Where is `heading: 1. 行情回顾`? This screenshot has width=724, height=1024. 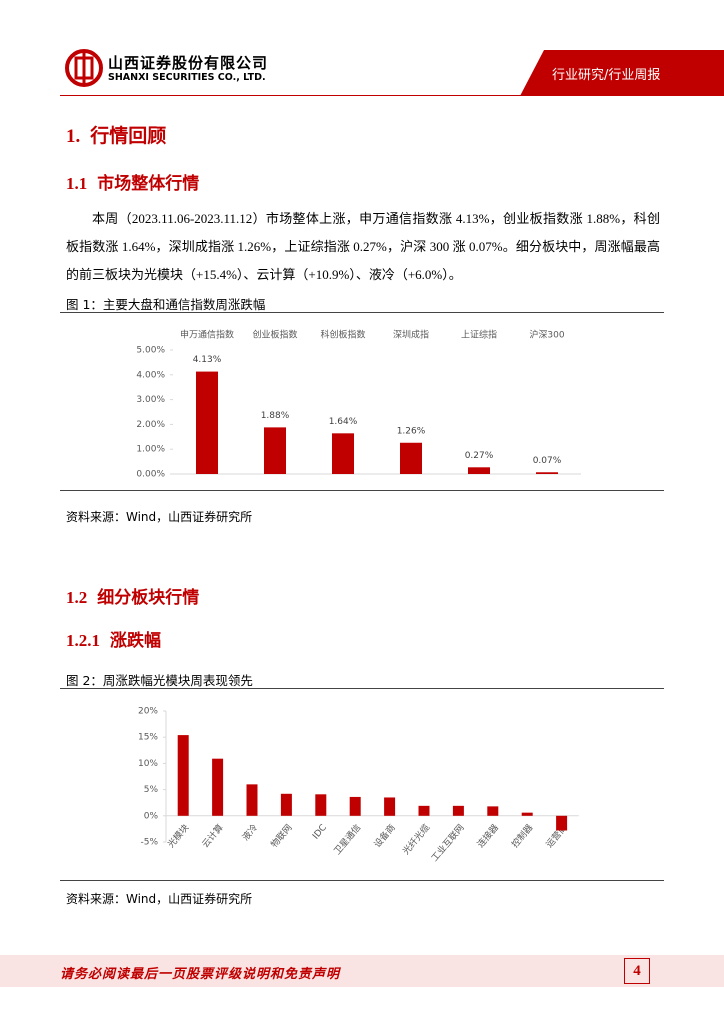 heading: 1. 行情回顾 is located at coordinates (121, 134).